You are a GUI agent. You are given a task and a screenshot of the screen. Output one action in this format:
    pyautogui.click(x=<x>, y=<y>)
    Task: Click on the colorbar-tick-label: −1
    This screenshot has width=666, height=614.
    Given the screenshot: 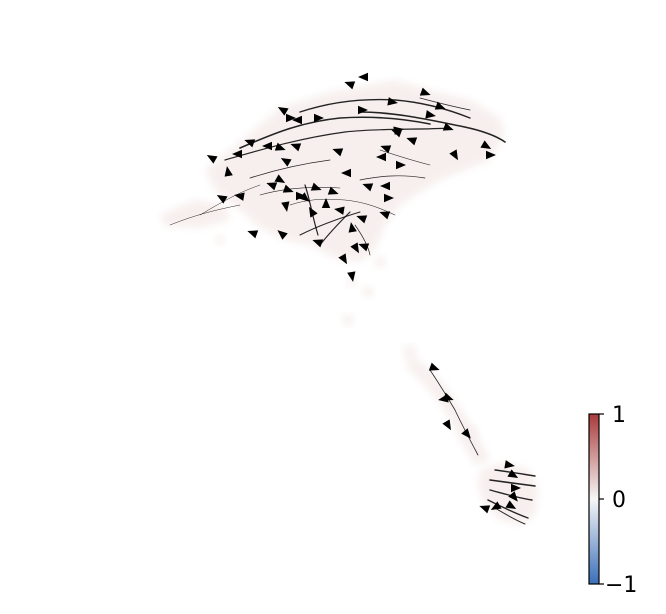 What is the action you would take?
    pyautogui.click(x=621, y=585)
    